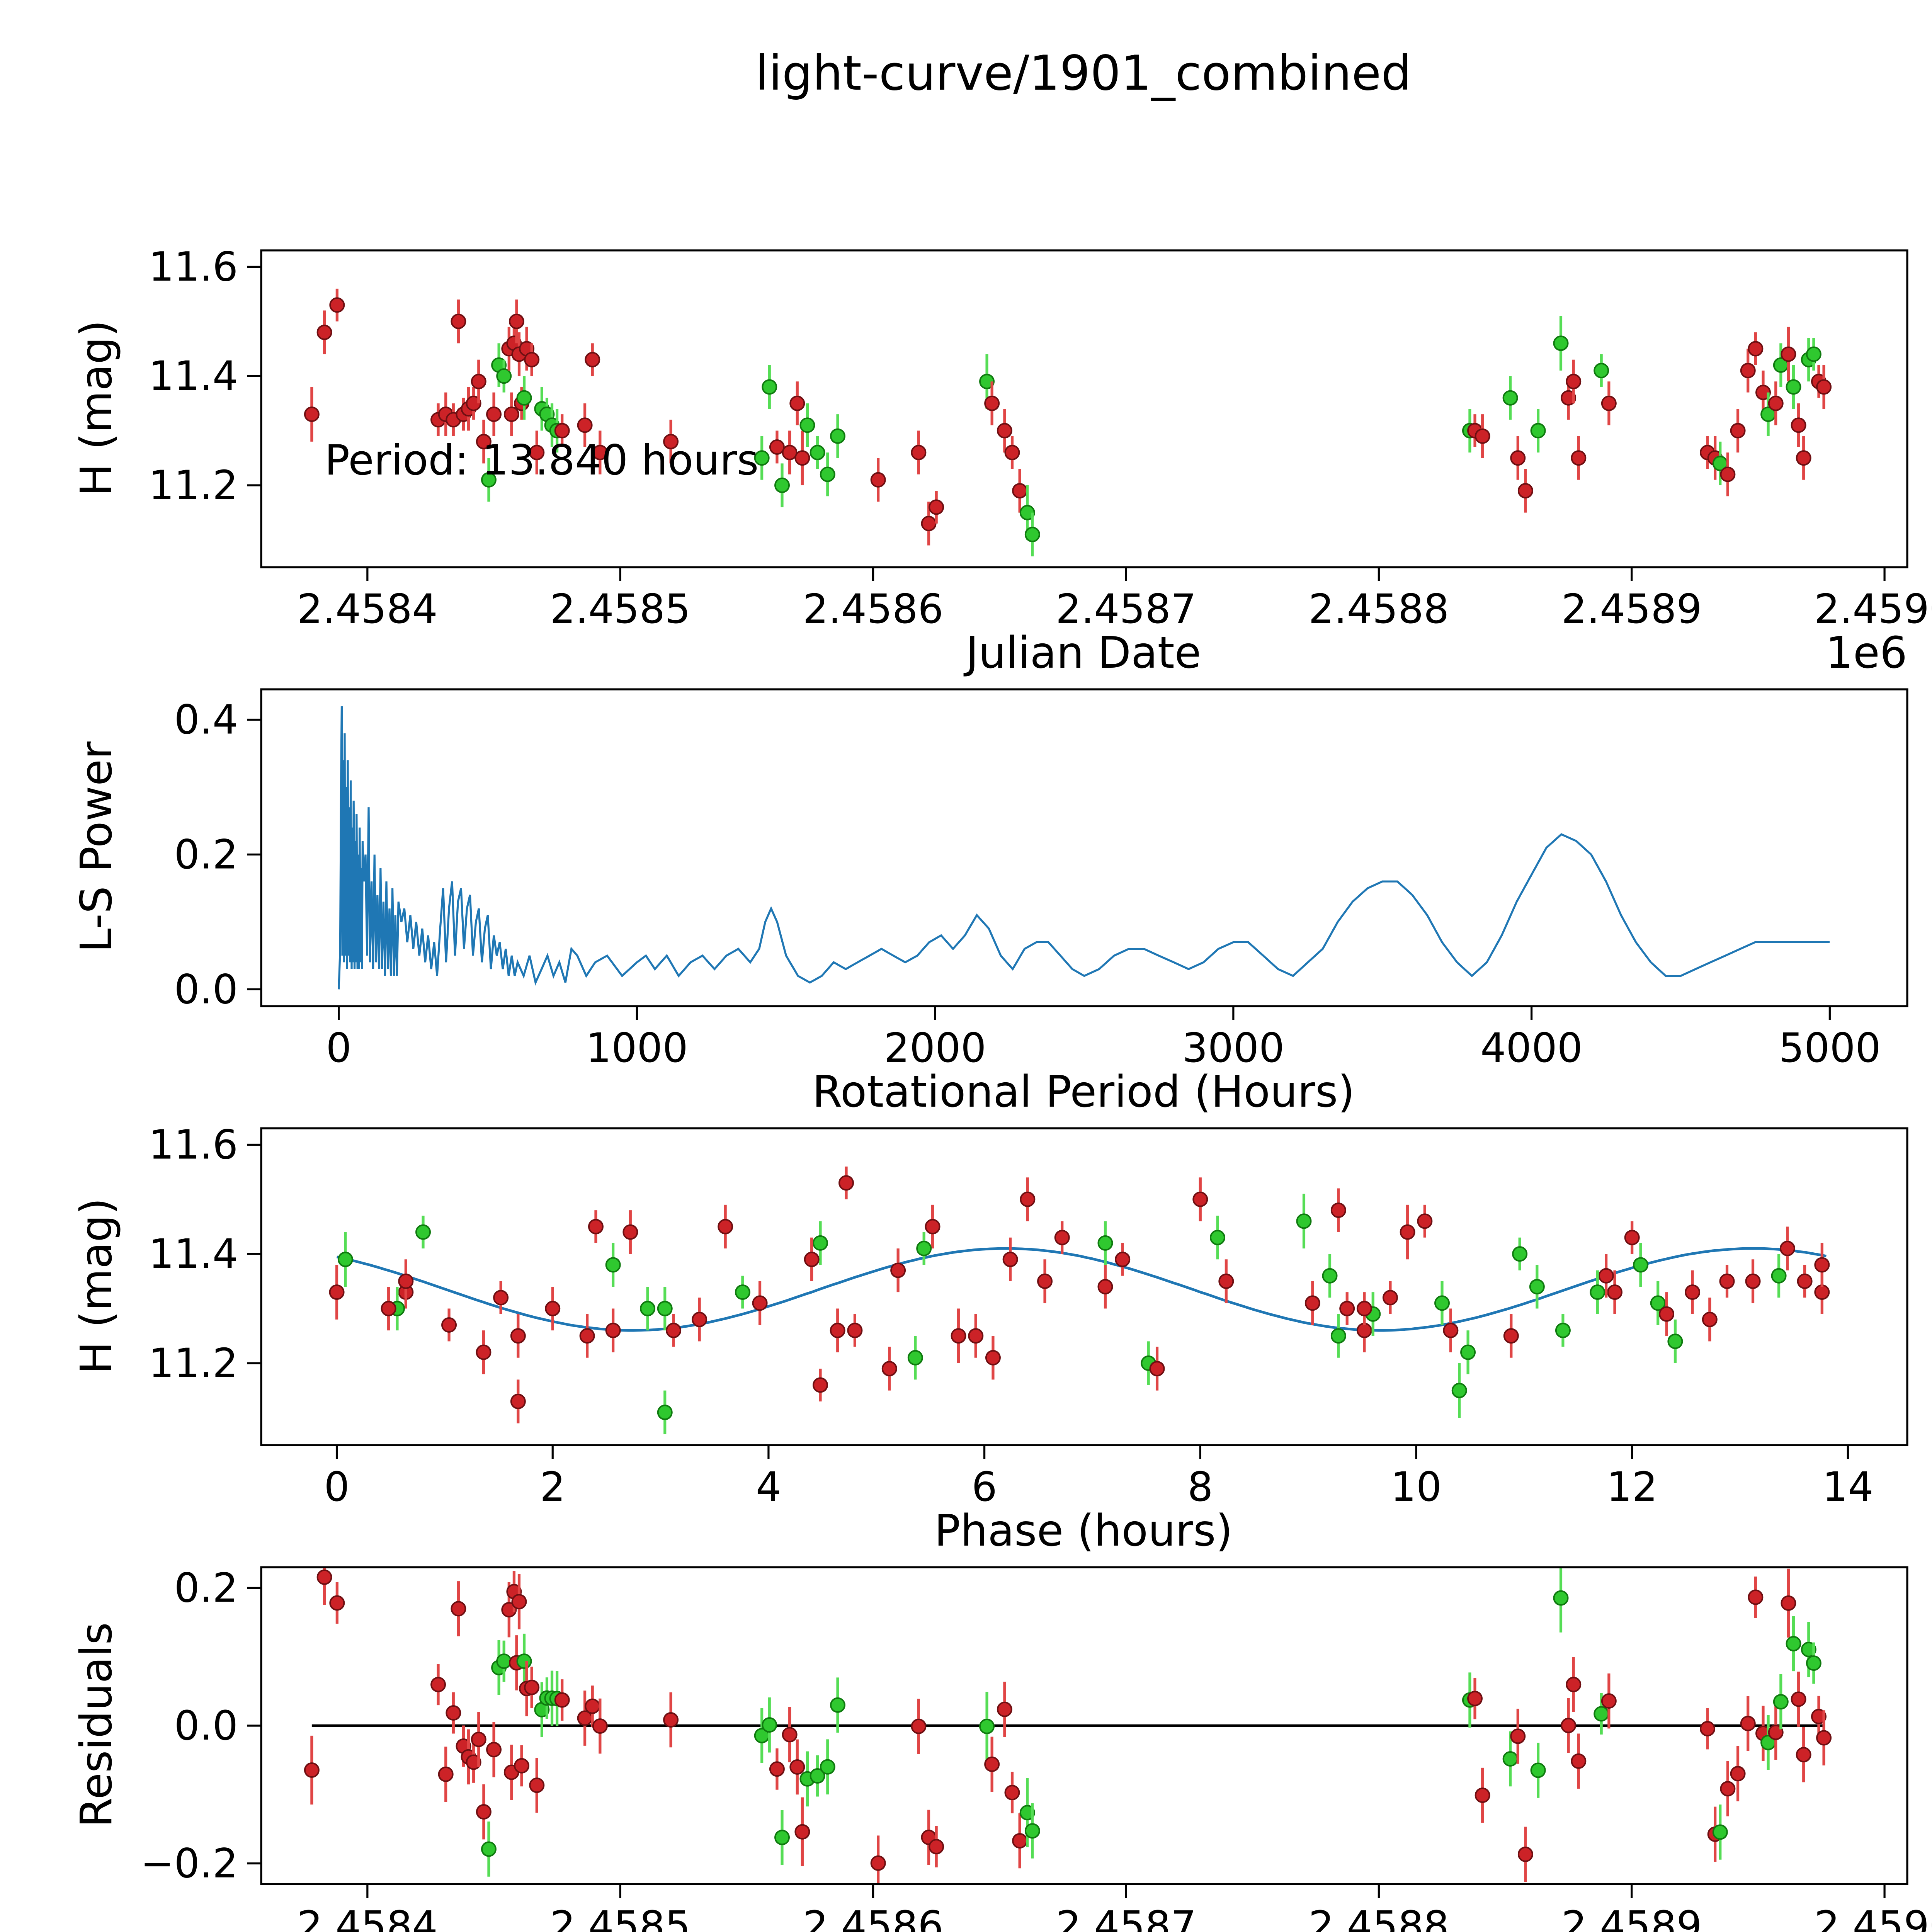  I want to click on x-tick-label: 0, so click(337, 1487).